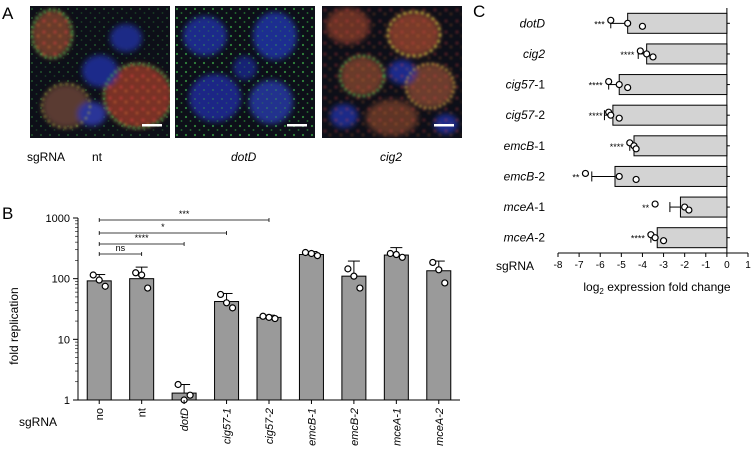 Image resolution: width=753 pixels, height=452 pixels. Describe the element at coordinates (100, 414) in the screenshot. I see `panel-b-x-tick-label: no` at that location.